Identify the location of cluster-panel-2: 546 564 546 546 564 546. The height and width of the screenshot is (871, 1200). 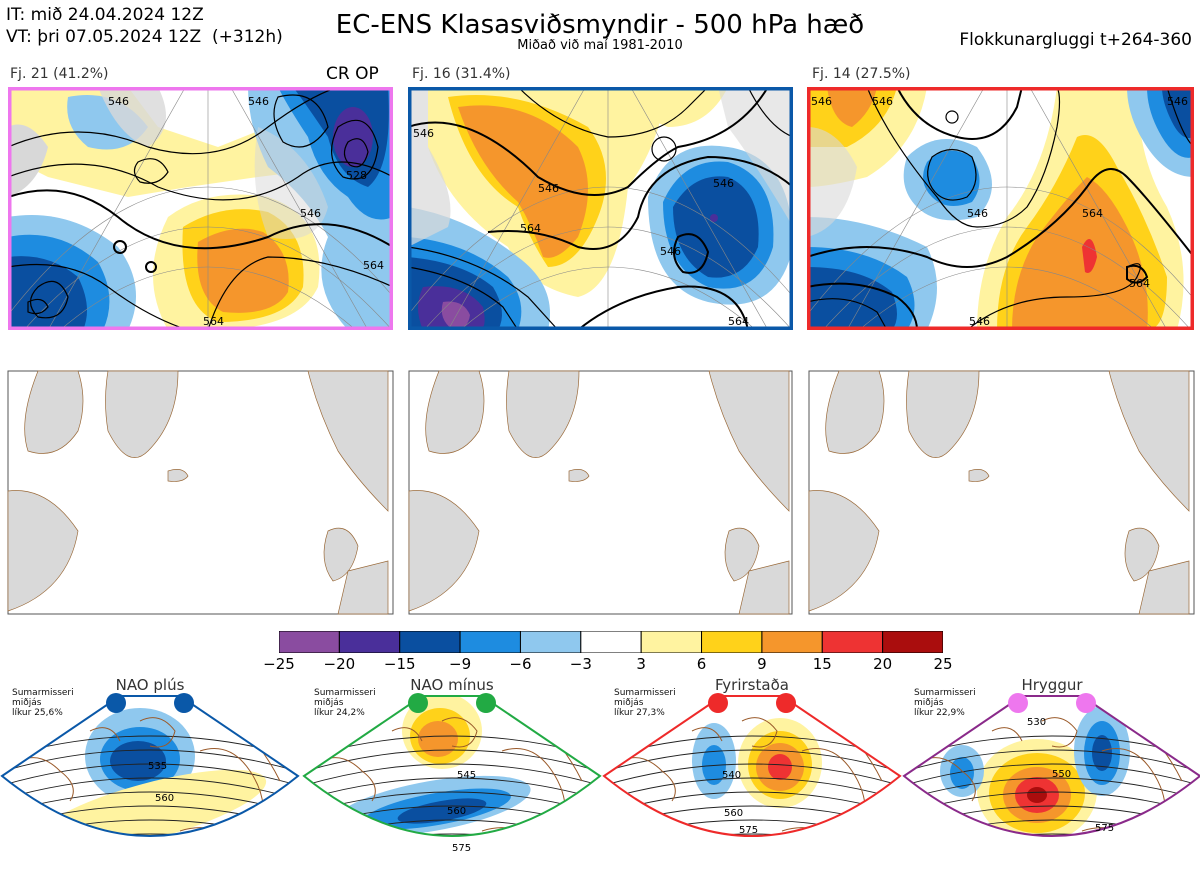
(600, 208).